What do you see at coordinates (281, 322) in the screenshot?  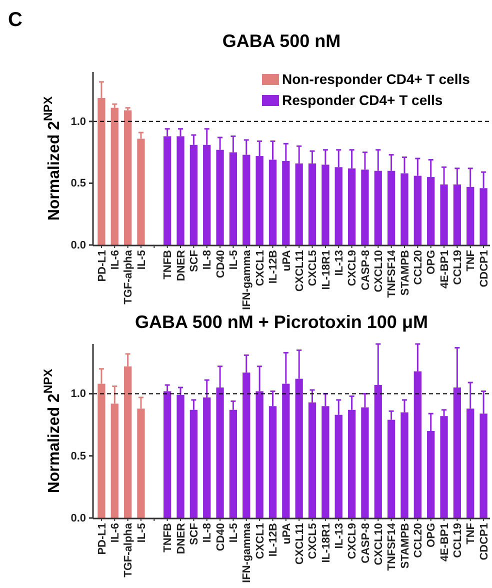 I see `chart-title: GABA 500 nM + Picrotoxin 100 μM` at bounding box center [281, 322].